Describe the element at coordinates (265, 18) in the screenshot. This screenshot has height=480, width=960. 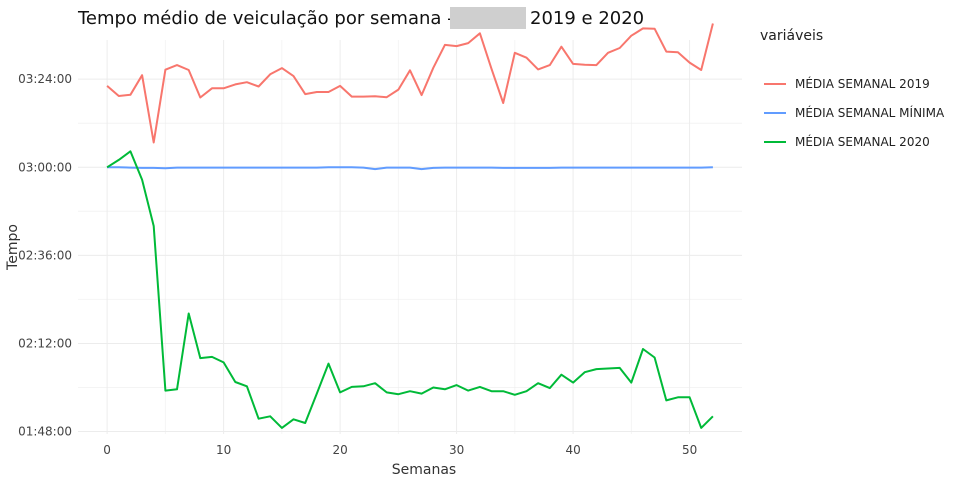
I see `chart-title: Tempo médio de veiculação por semana -` at that location.